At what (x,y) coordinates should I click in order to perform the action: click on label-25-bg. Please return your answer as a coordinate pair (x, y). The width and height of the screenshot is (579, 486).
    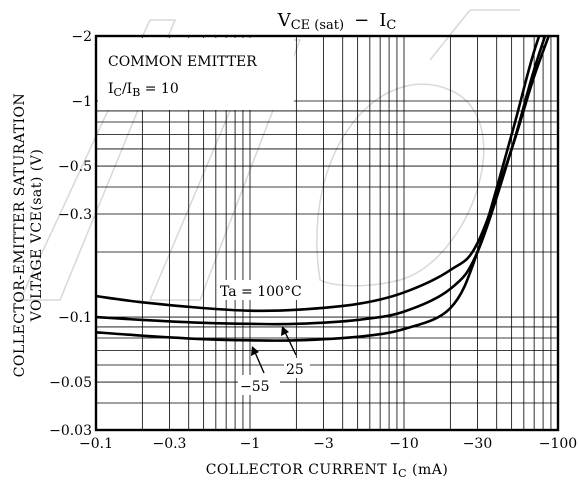
    Looking at the image, I should click on (297, 368).